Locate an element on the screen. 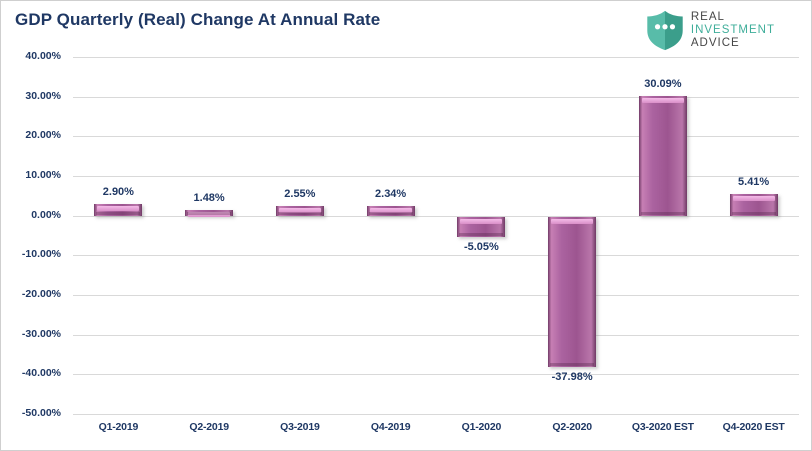  y-axis-tick-label: 20.00% is located at coordinates (43, 135).